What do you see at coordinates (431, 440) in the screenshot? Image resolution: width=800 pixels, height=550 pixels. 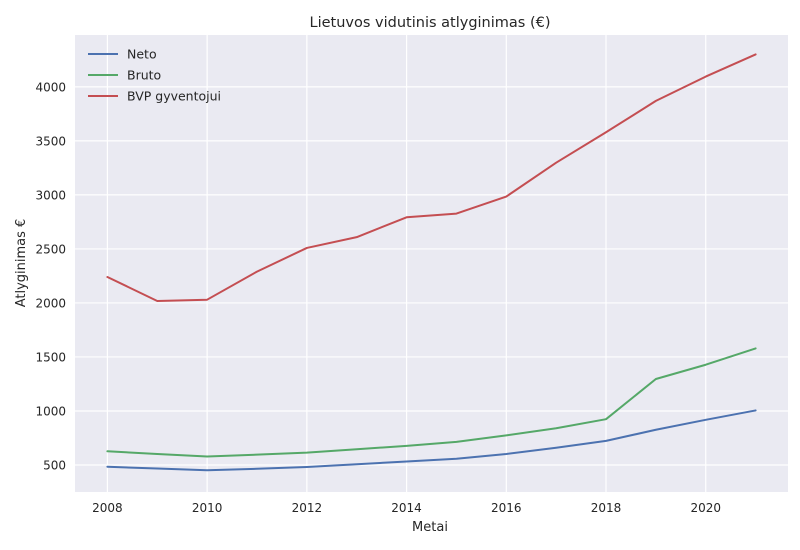 I see `series-line-neto` at bounding box center [431, 440].